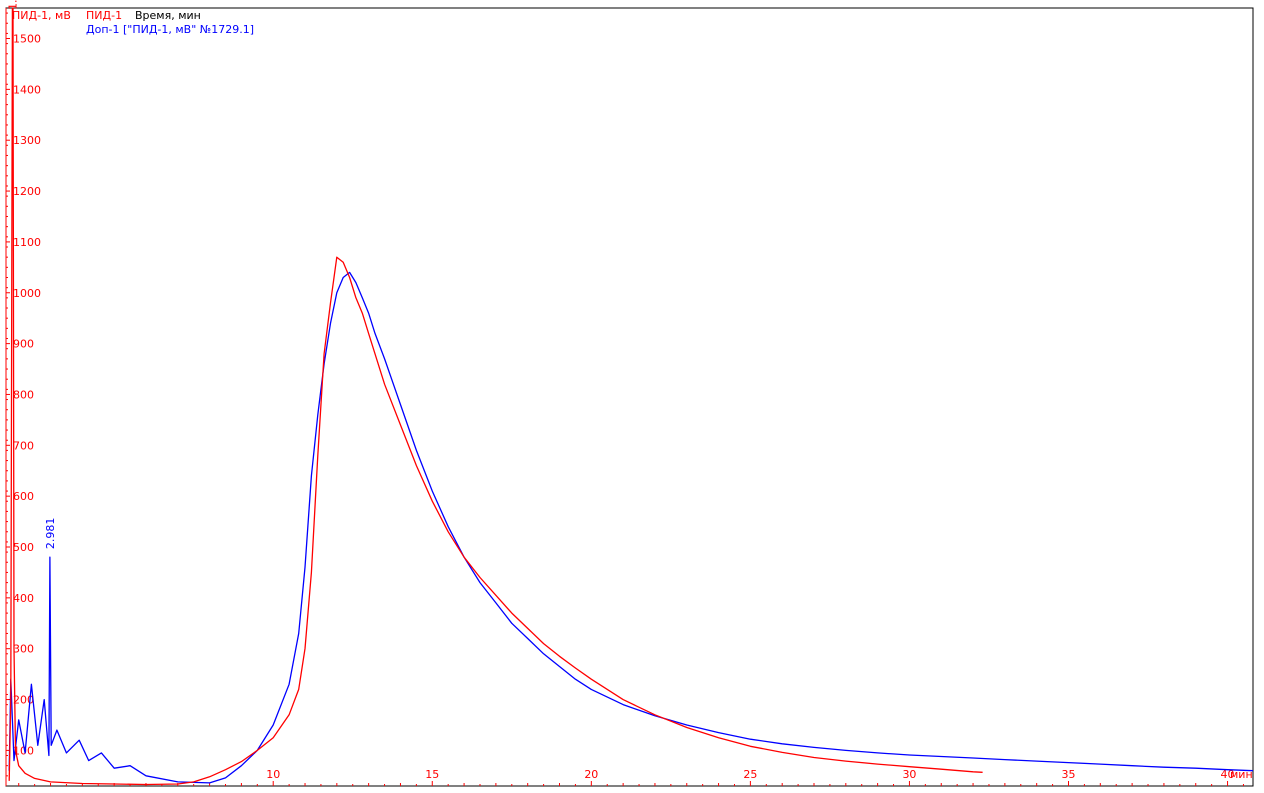  I want to click on x-tick-label: 10, so click(273, 774).